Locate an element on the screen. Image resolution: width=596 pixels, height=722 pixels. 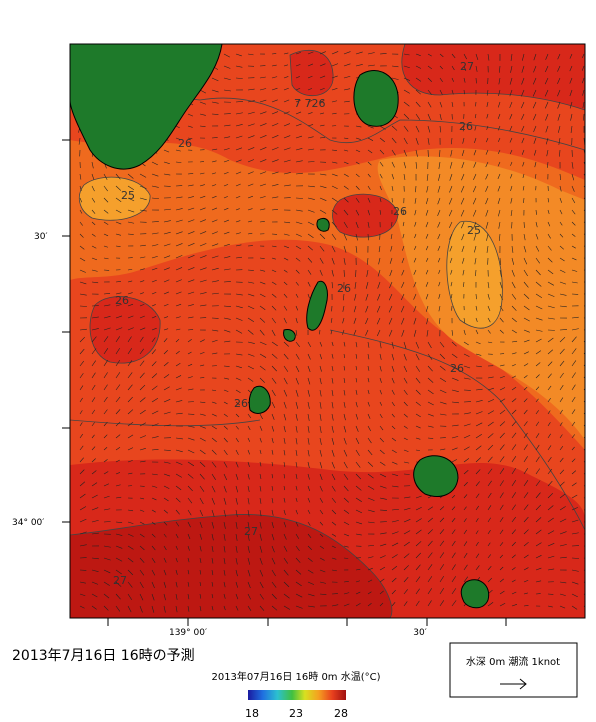
lat-label: 30′ is located at coordinates (41, 237).